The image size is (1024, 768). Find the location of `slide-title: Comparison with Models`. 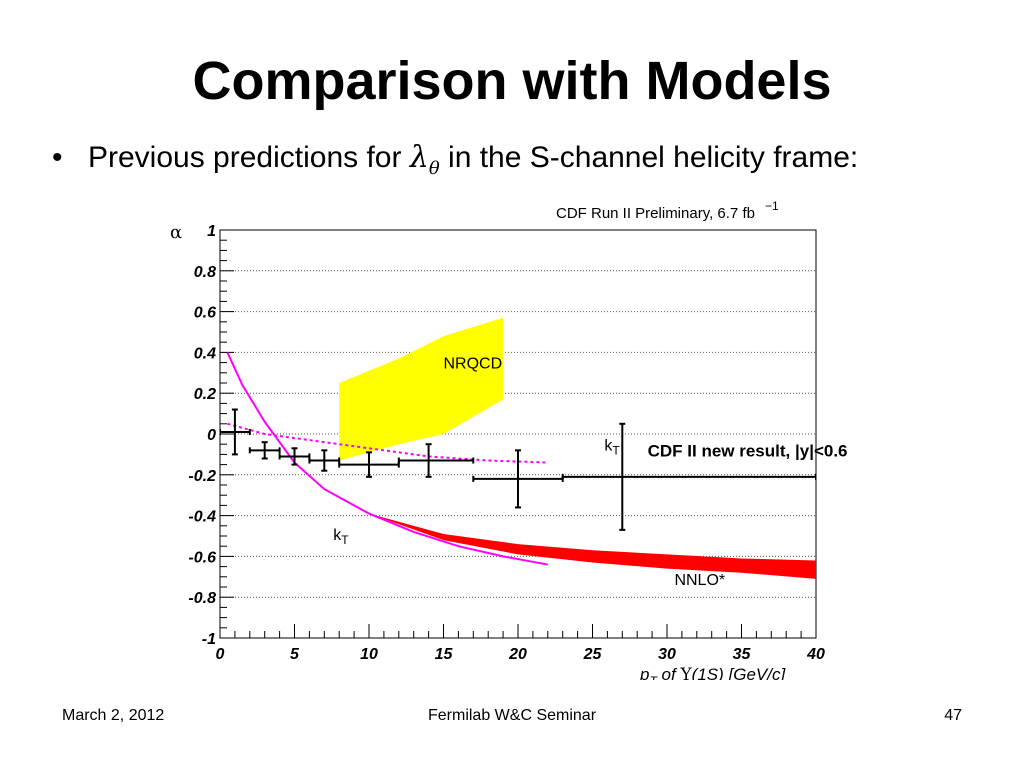

slide-title: Comparison with Models is located at coordinates (512, 81).